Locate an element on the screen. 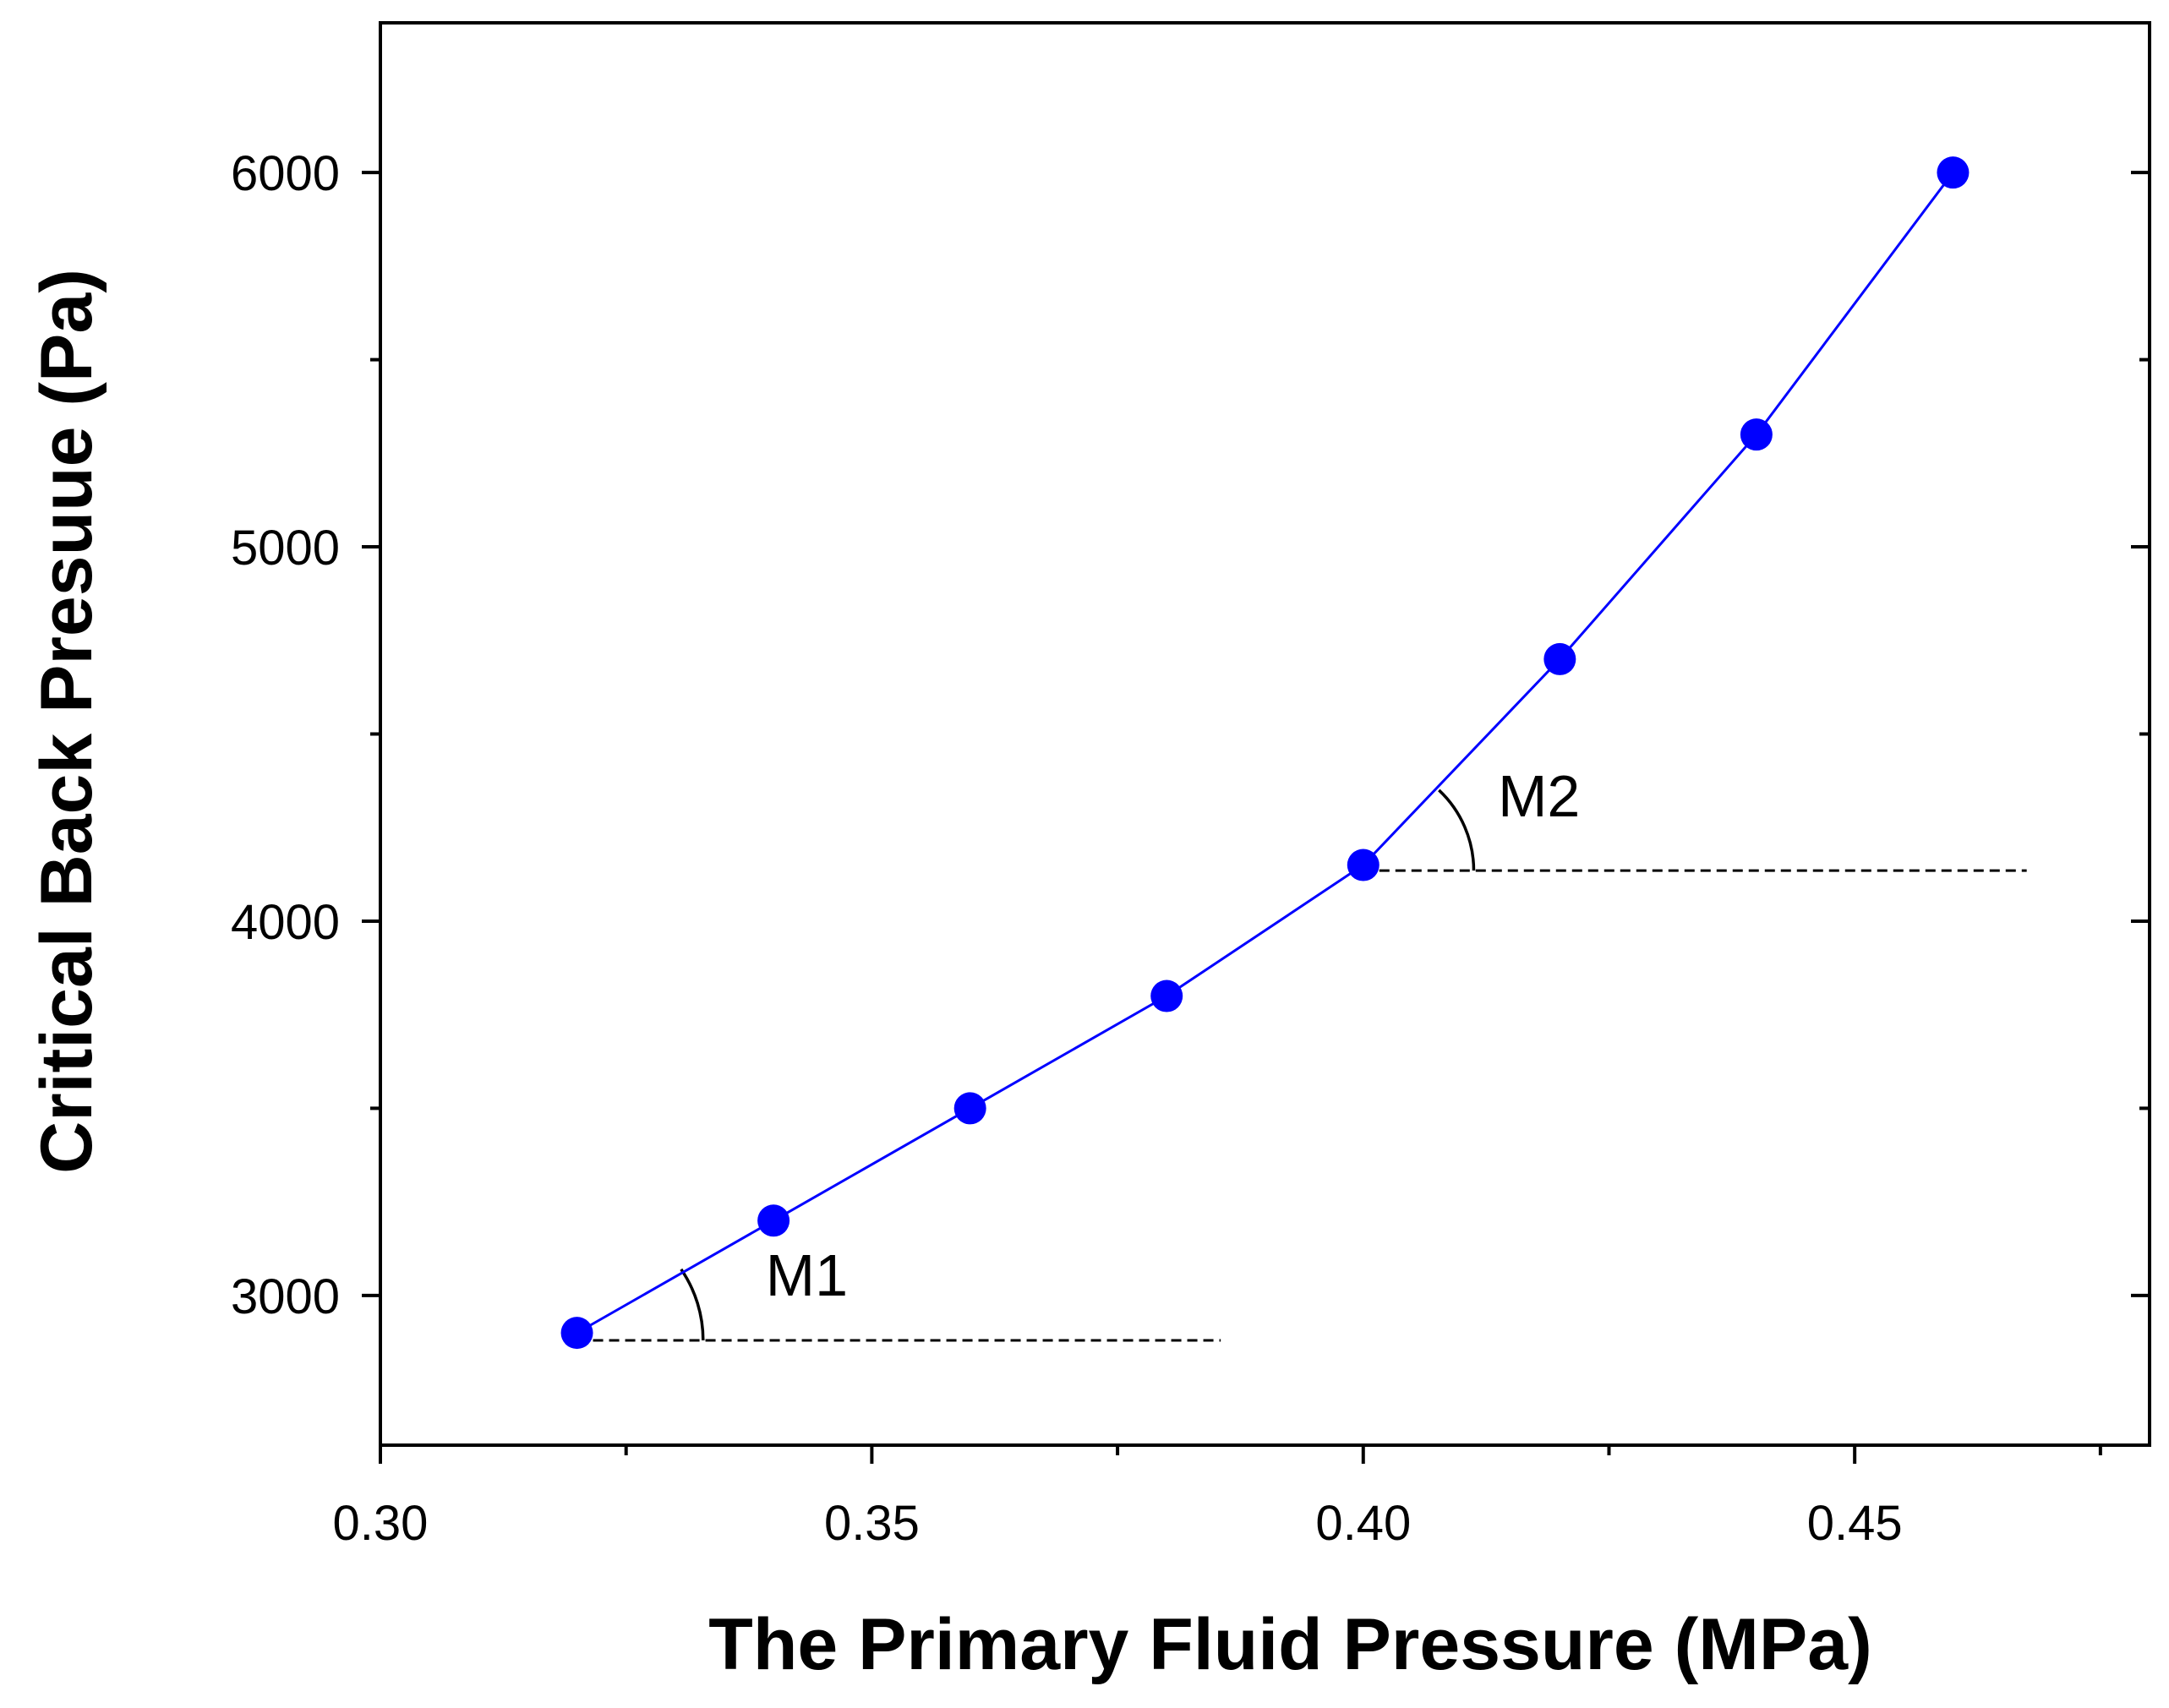  y-tick-label: 6000 is located at coordinates (285, 173).